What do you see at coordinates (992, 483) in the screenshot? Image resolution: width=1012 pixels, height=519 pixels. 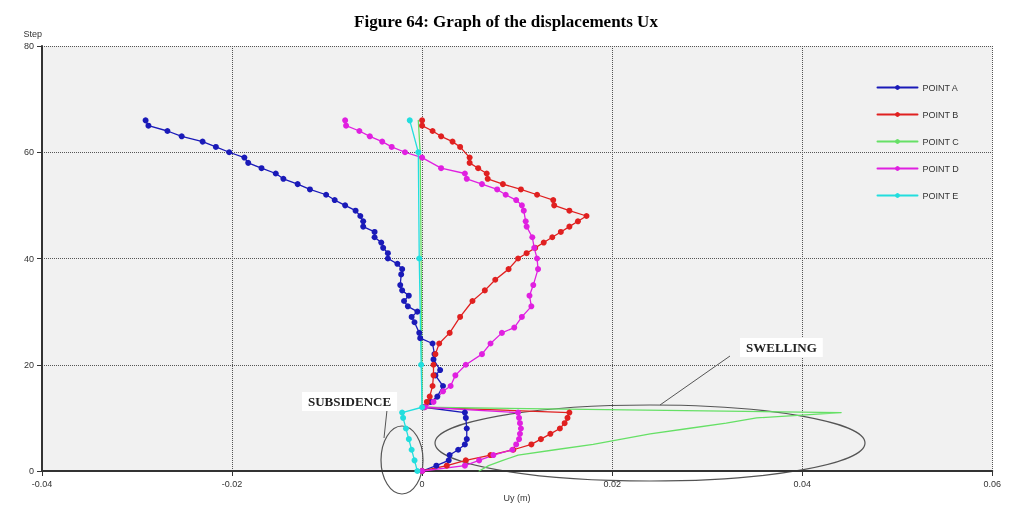 I see `x-tick-label: 0.06` at bounding box center [992, 483].